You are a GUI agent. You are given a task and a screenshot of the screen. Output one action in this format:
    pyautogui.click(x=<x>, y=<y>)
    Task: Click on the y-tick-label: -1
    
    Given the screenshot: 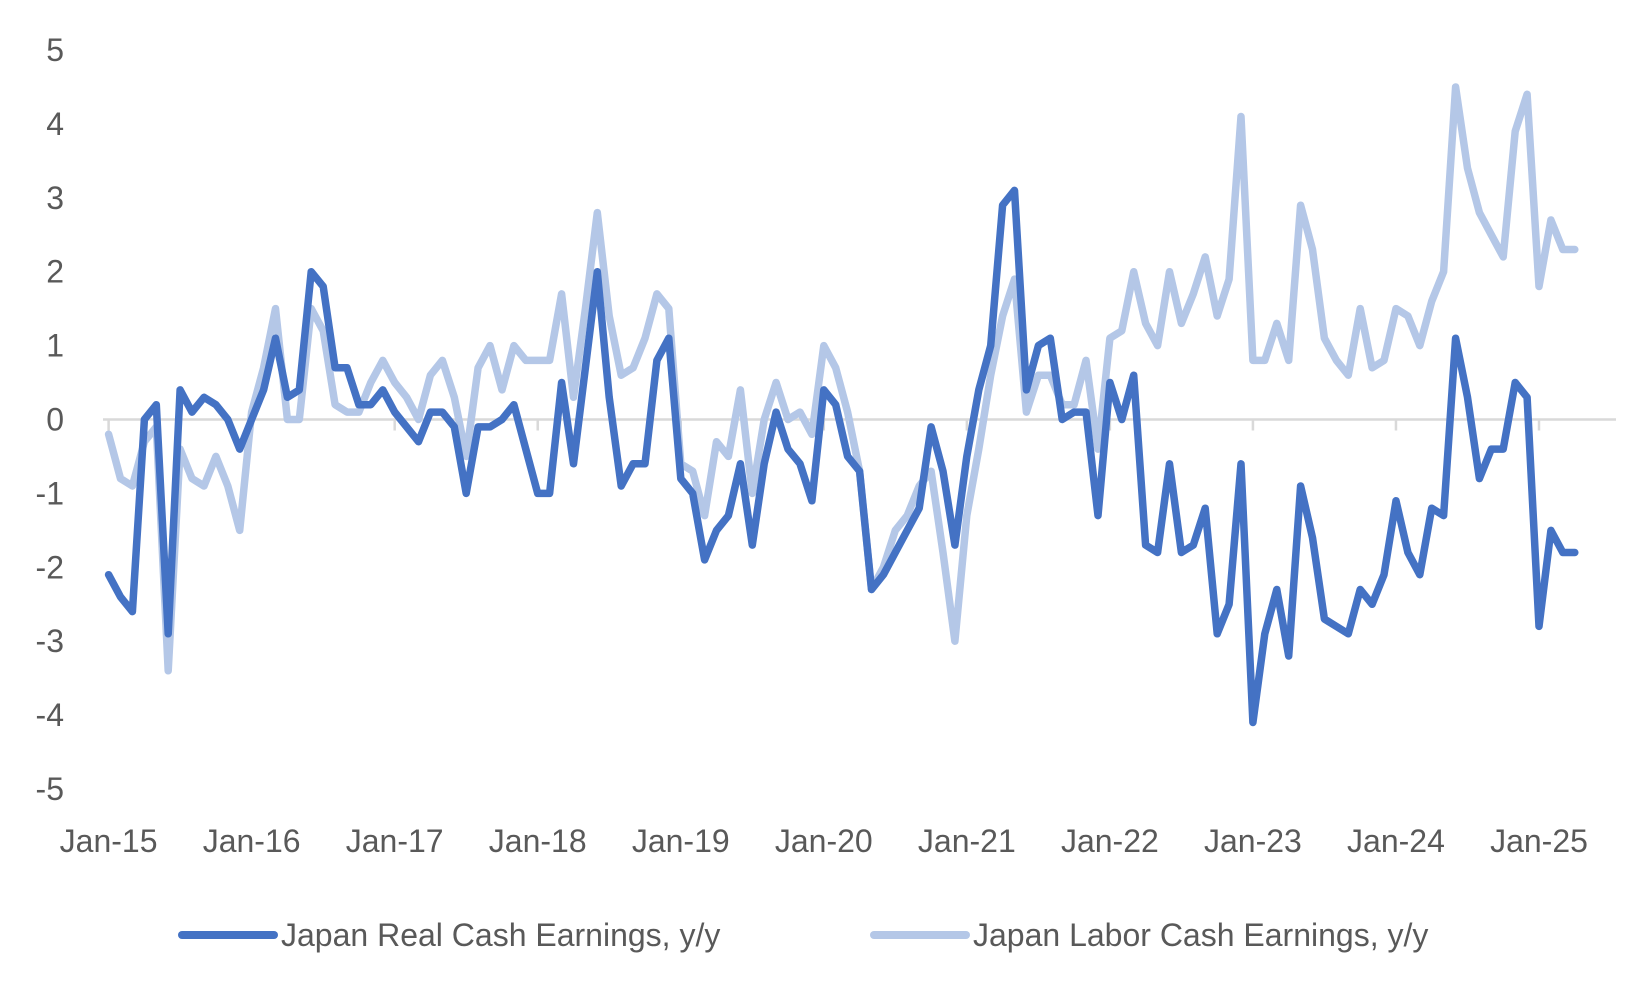 What is the action you would take?
    pyautogui.click(x=50, y=493)
    